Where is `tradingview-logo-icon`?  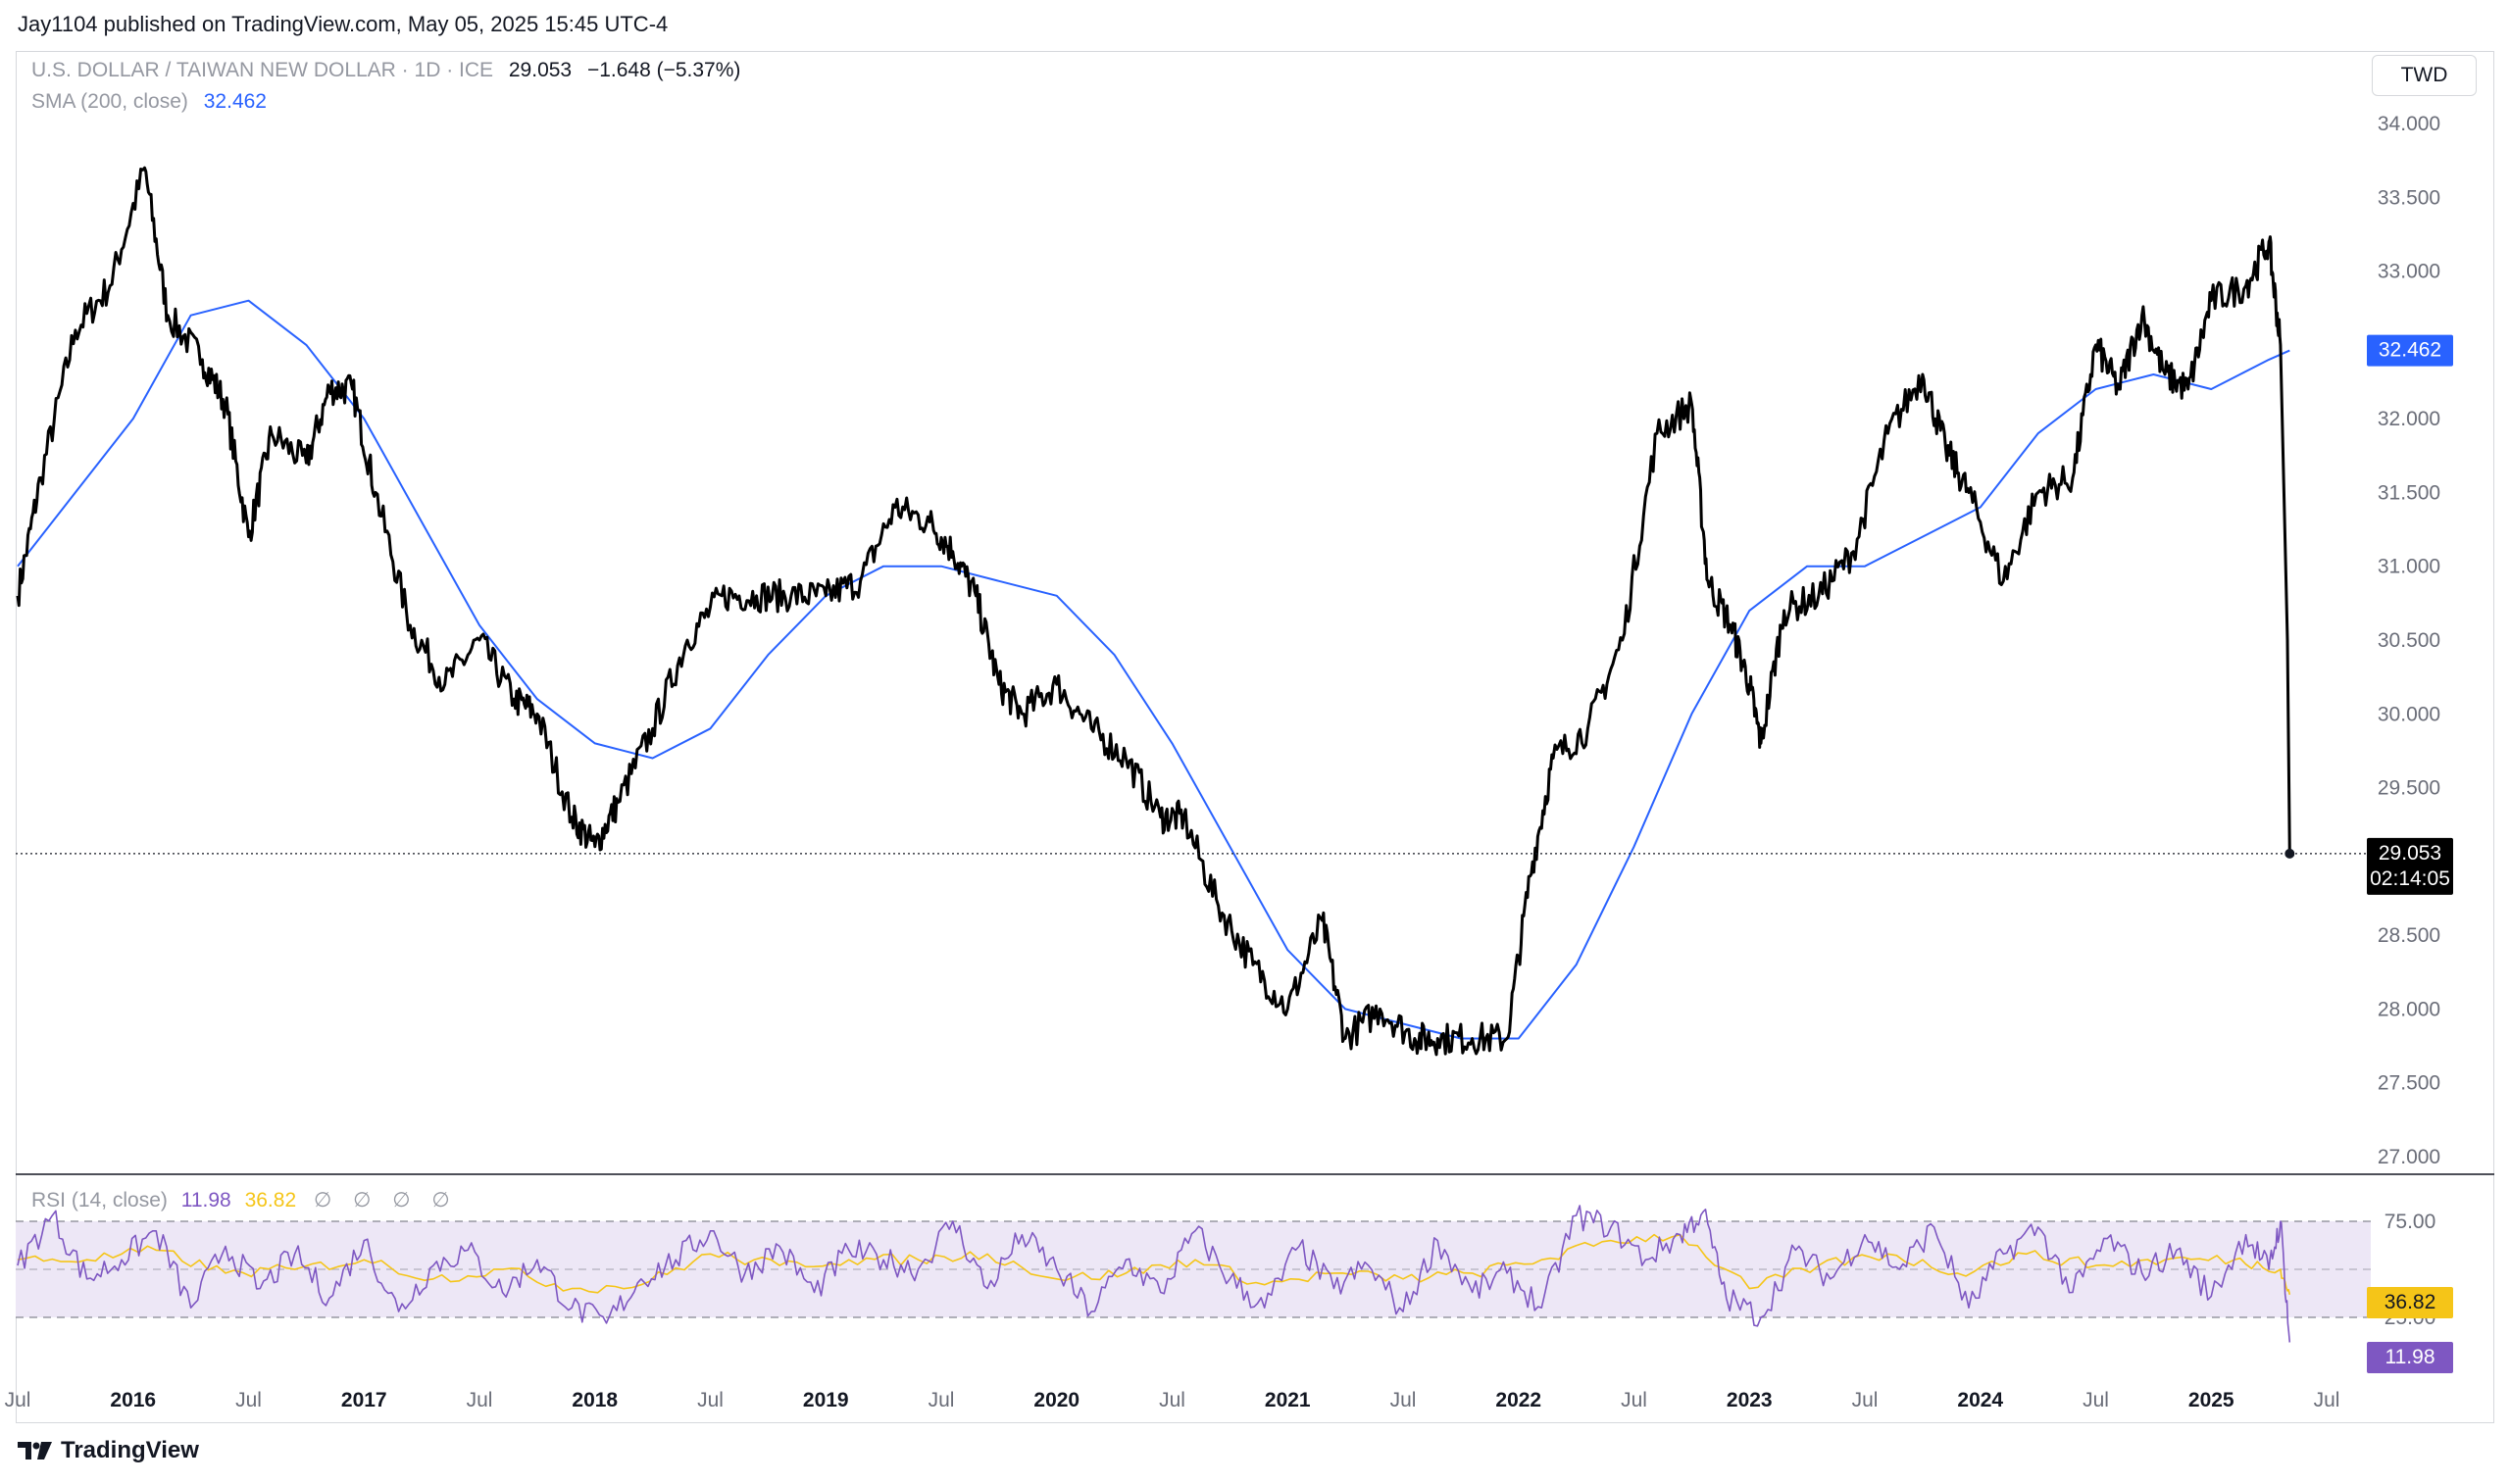 tradingview-logo-icon is located at coordinates (35, 1450).